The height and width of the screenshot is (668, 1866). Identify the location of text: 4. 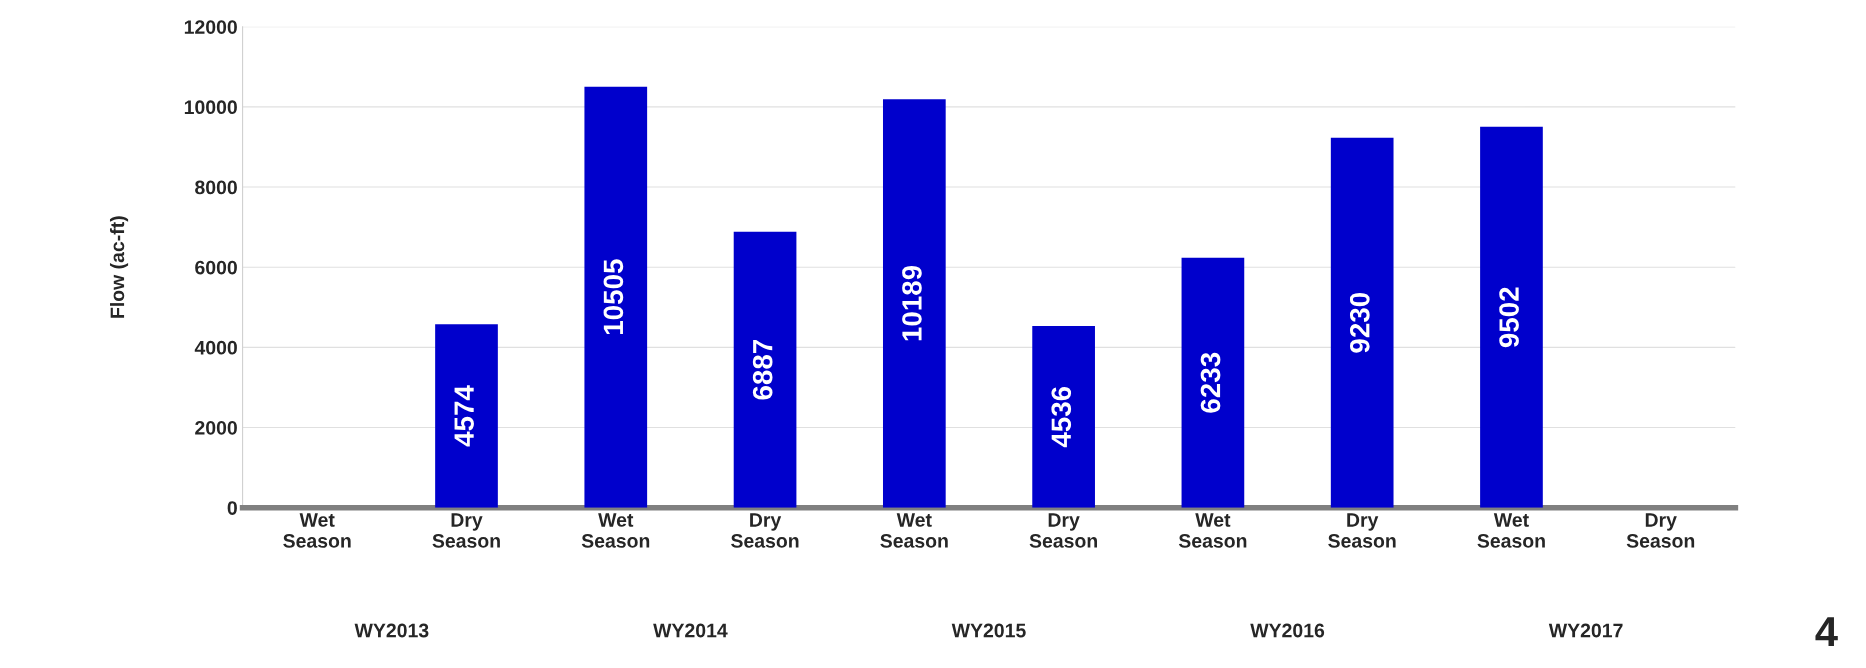
(1826, 631).